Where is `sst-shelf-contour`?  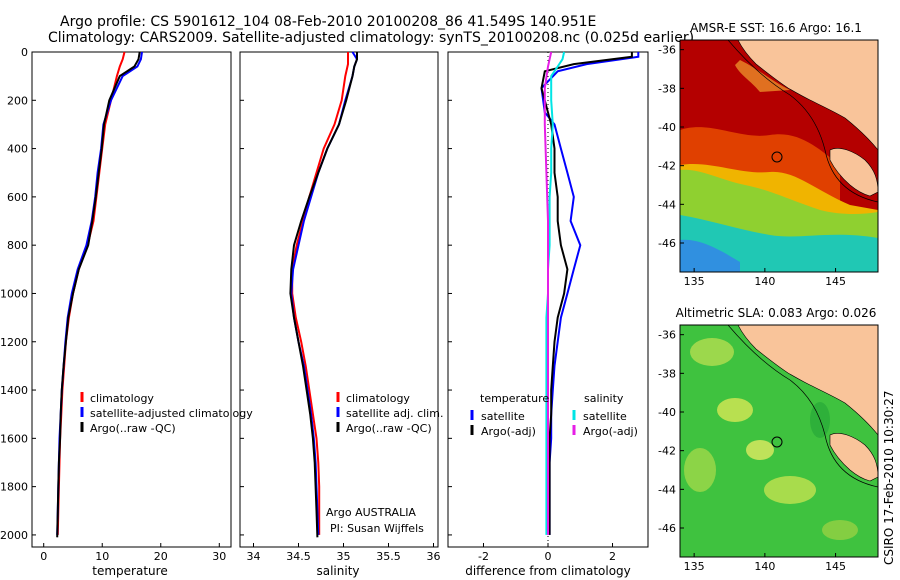 sst-shelf-contour is located at coordinates (802, 121).